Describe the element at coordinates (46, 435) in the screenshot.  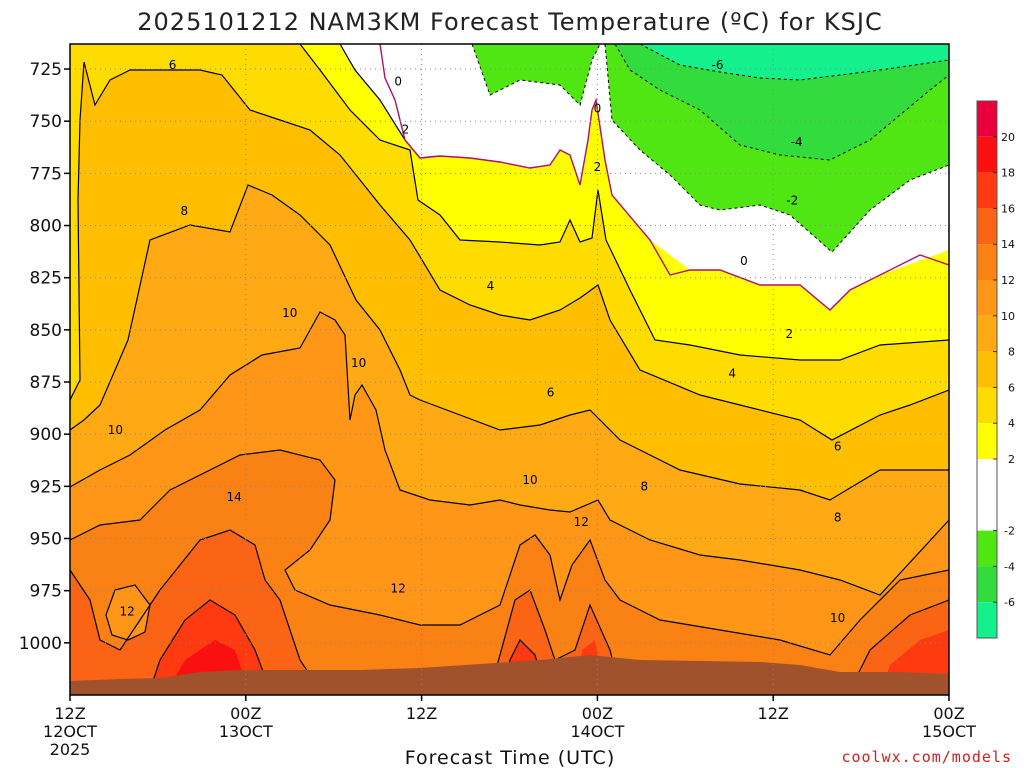
I see `y-tick-label: 900` at that location.